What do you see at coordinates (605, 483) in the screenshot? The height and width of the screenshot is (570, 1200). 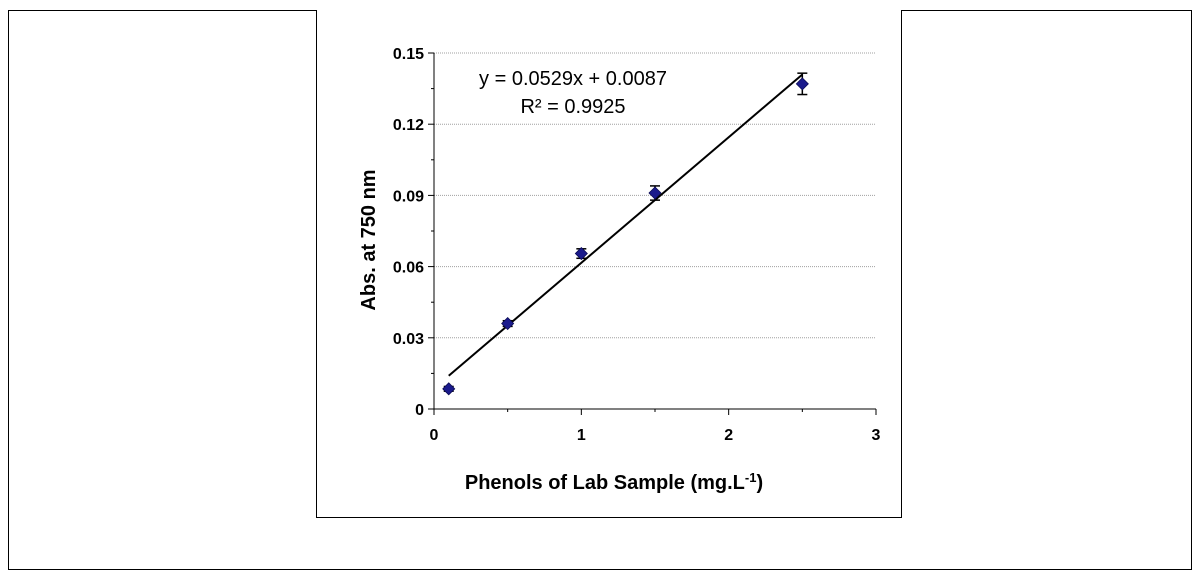 I see `x-axis-title-main: Phenols of Lab Sample (mg.L` at bounding box center [605, 483].